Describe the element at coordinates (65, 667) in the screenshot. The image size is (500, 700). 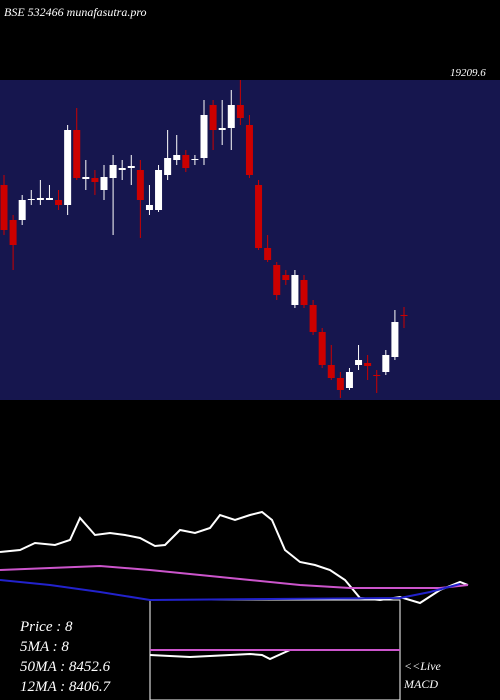
I see `legend-line: 50MA : 8452.6` at that location.